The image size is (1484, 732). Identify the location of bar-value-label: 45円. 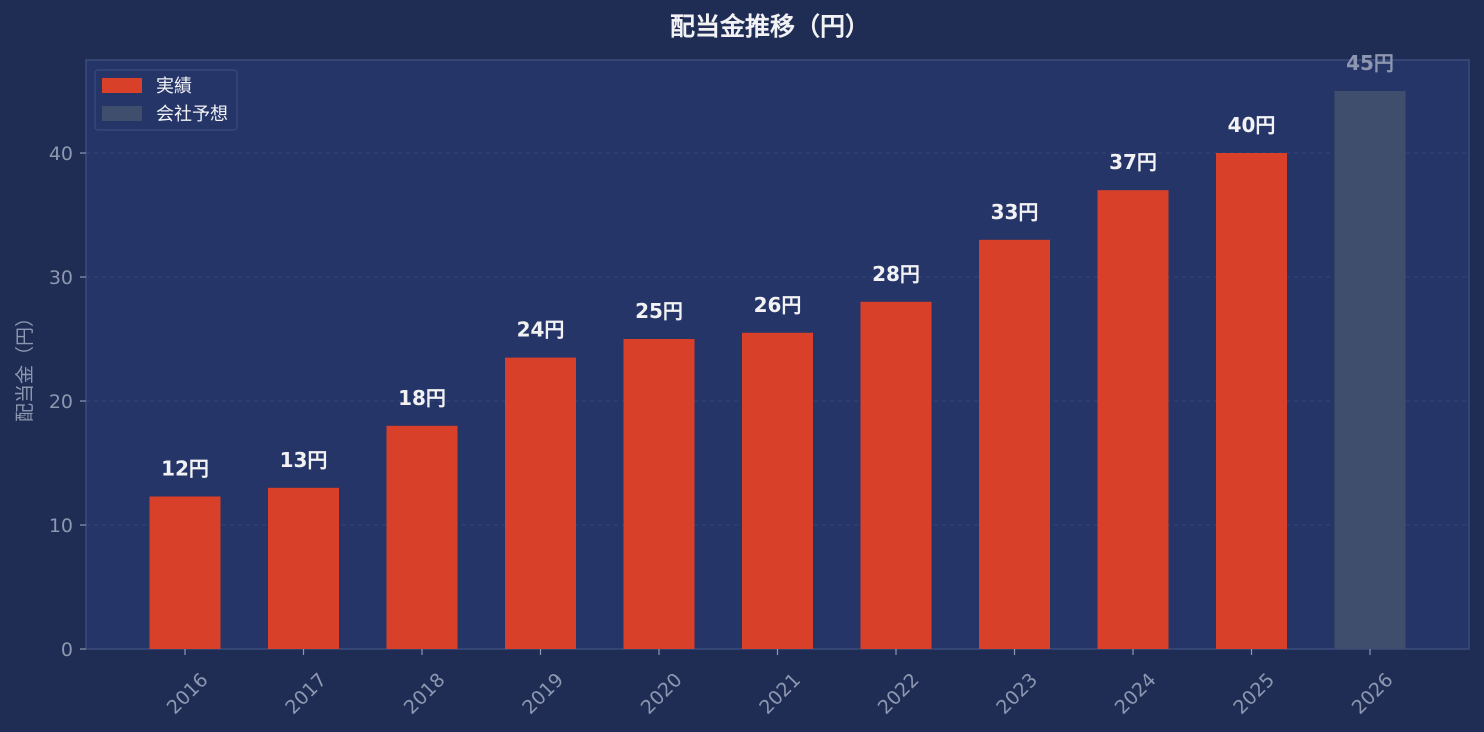
(1370, 63).